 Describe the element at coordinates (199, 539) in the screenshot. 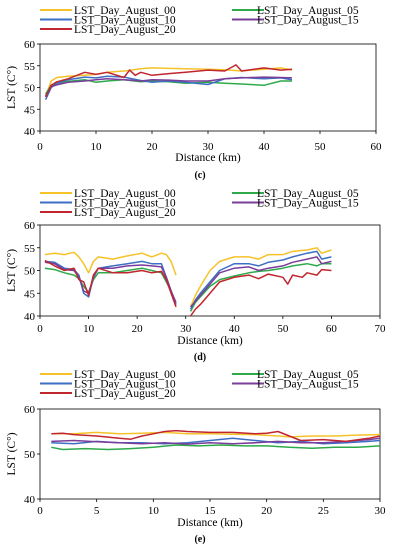

I see `panel-label: (e)` at that location.